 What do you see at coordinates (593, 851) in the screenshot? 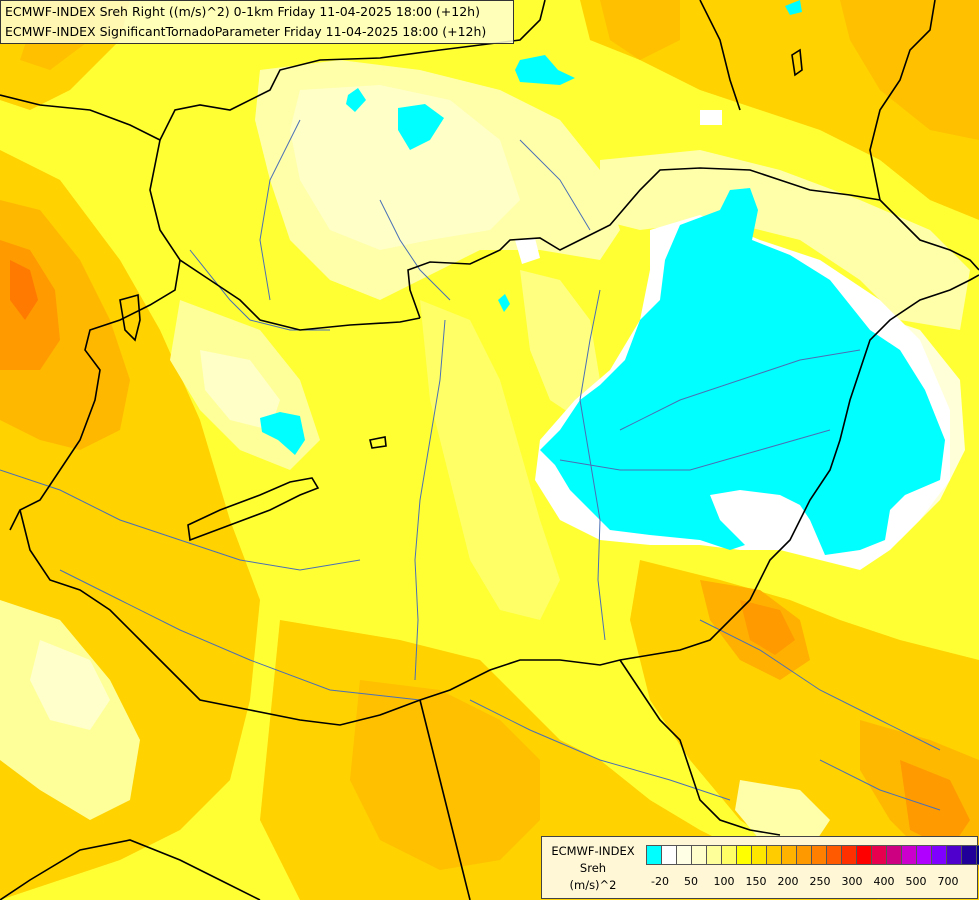
I see `legend-title-line-1: ECMWF-INDEX` at bounding box center [593, 851].